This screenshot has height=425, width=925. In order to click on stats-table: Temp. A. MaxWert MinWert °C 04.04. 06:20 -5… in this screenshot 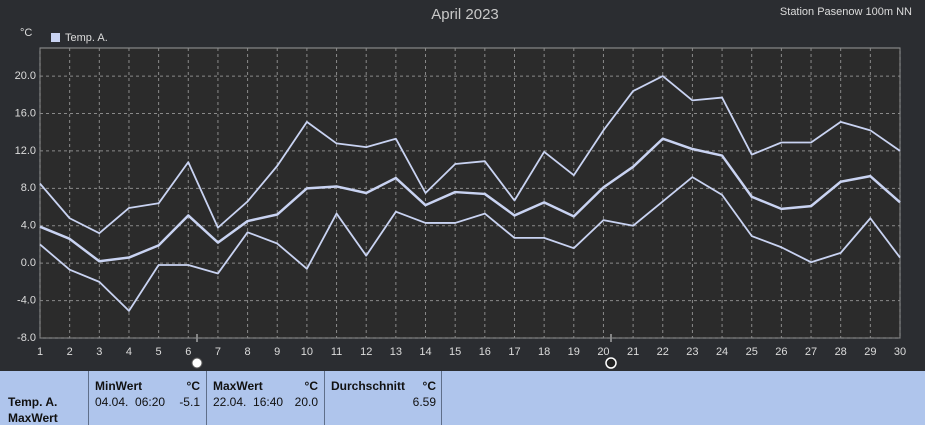, I will do `click(462, 398)`.